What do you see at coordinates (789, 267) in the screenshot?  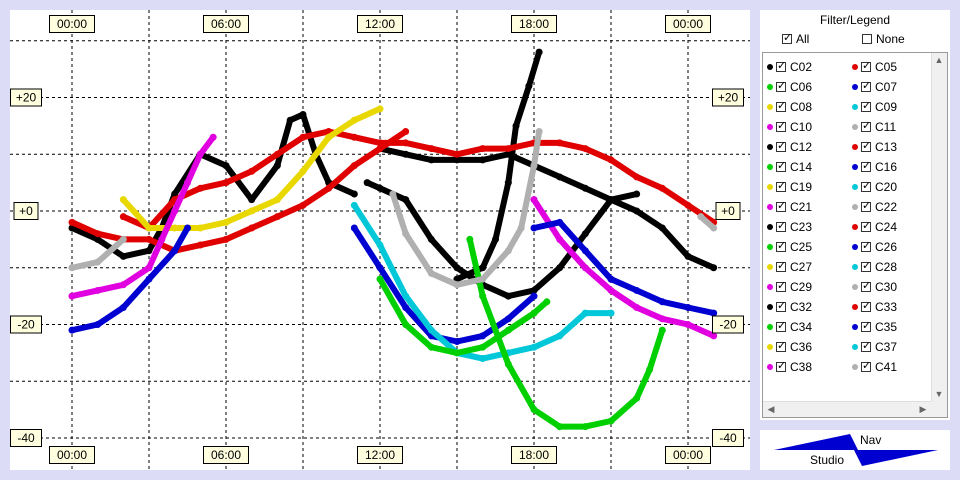 I see `legend-item-C27: C27` at bounding box center [789, 267].